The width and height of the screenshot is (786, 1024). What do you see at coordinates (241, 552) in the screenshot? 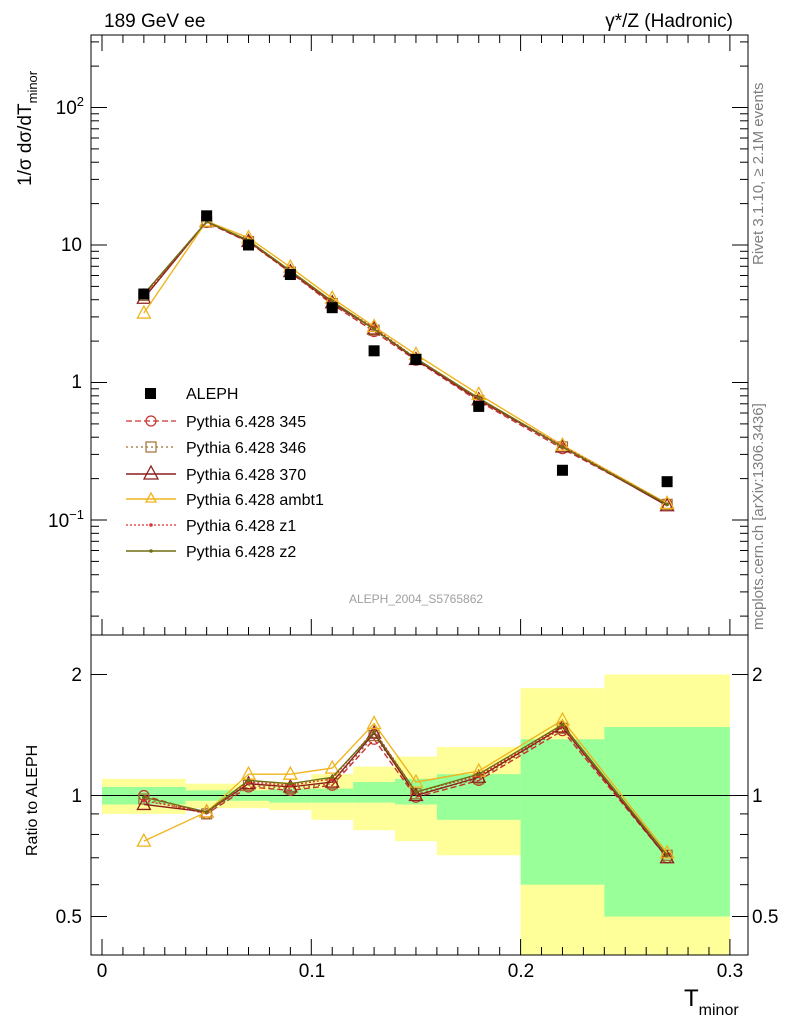
I see `legend-label-z2: Pythia 6.428 z2` at bounding box center [241, 552].